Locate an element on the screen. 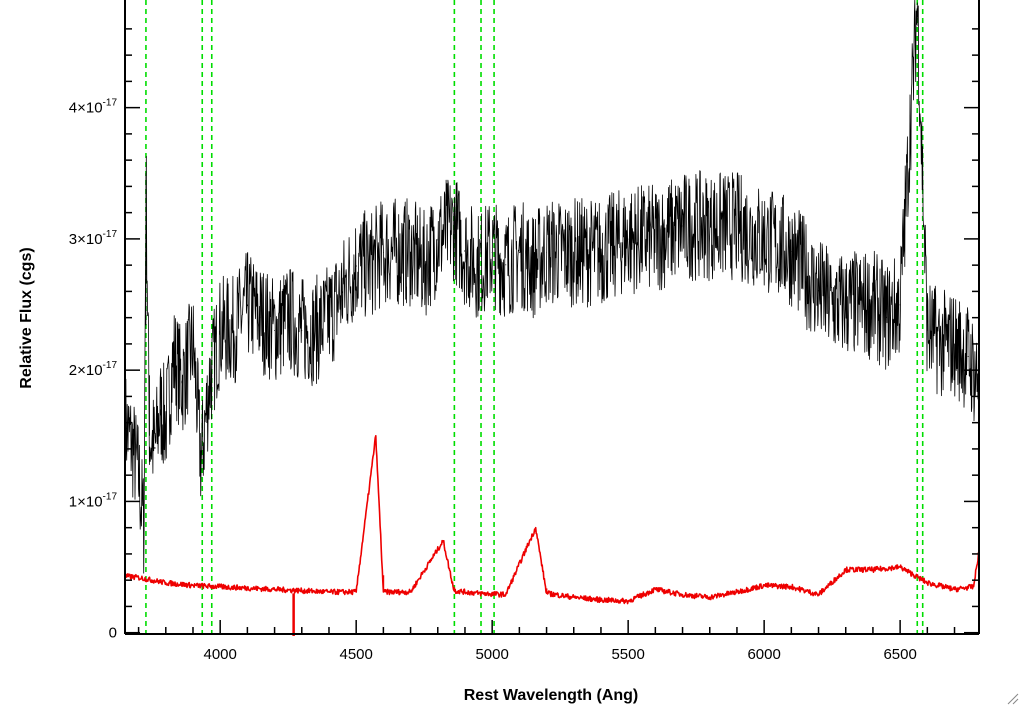  y-axis-title: Relative Flux (cgs) is located at coordinates (26, 317).